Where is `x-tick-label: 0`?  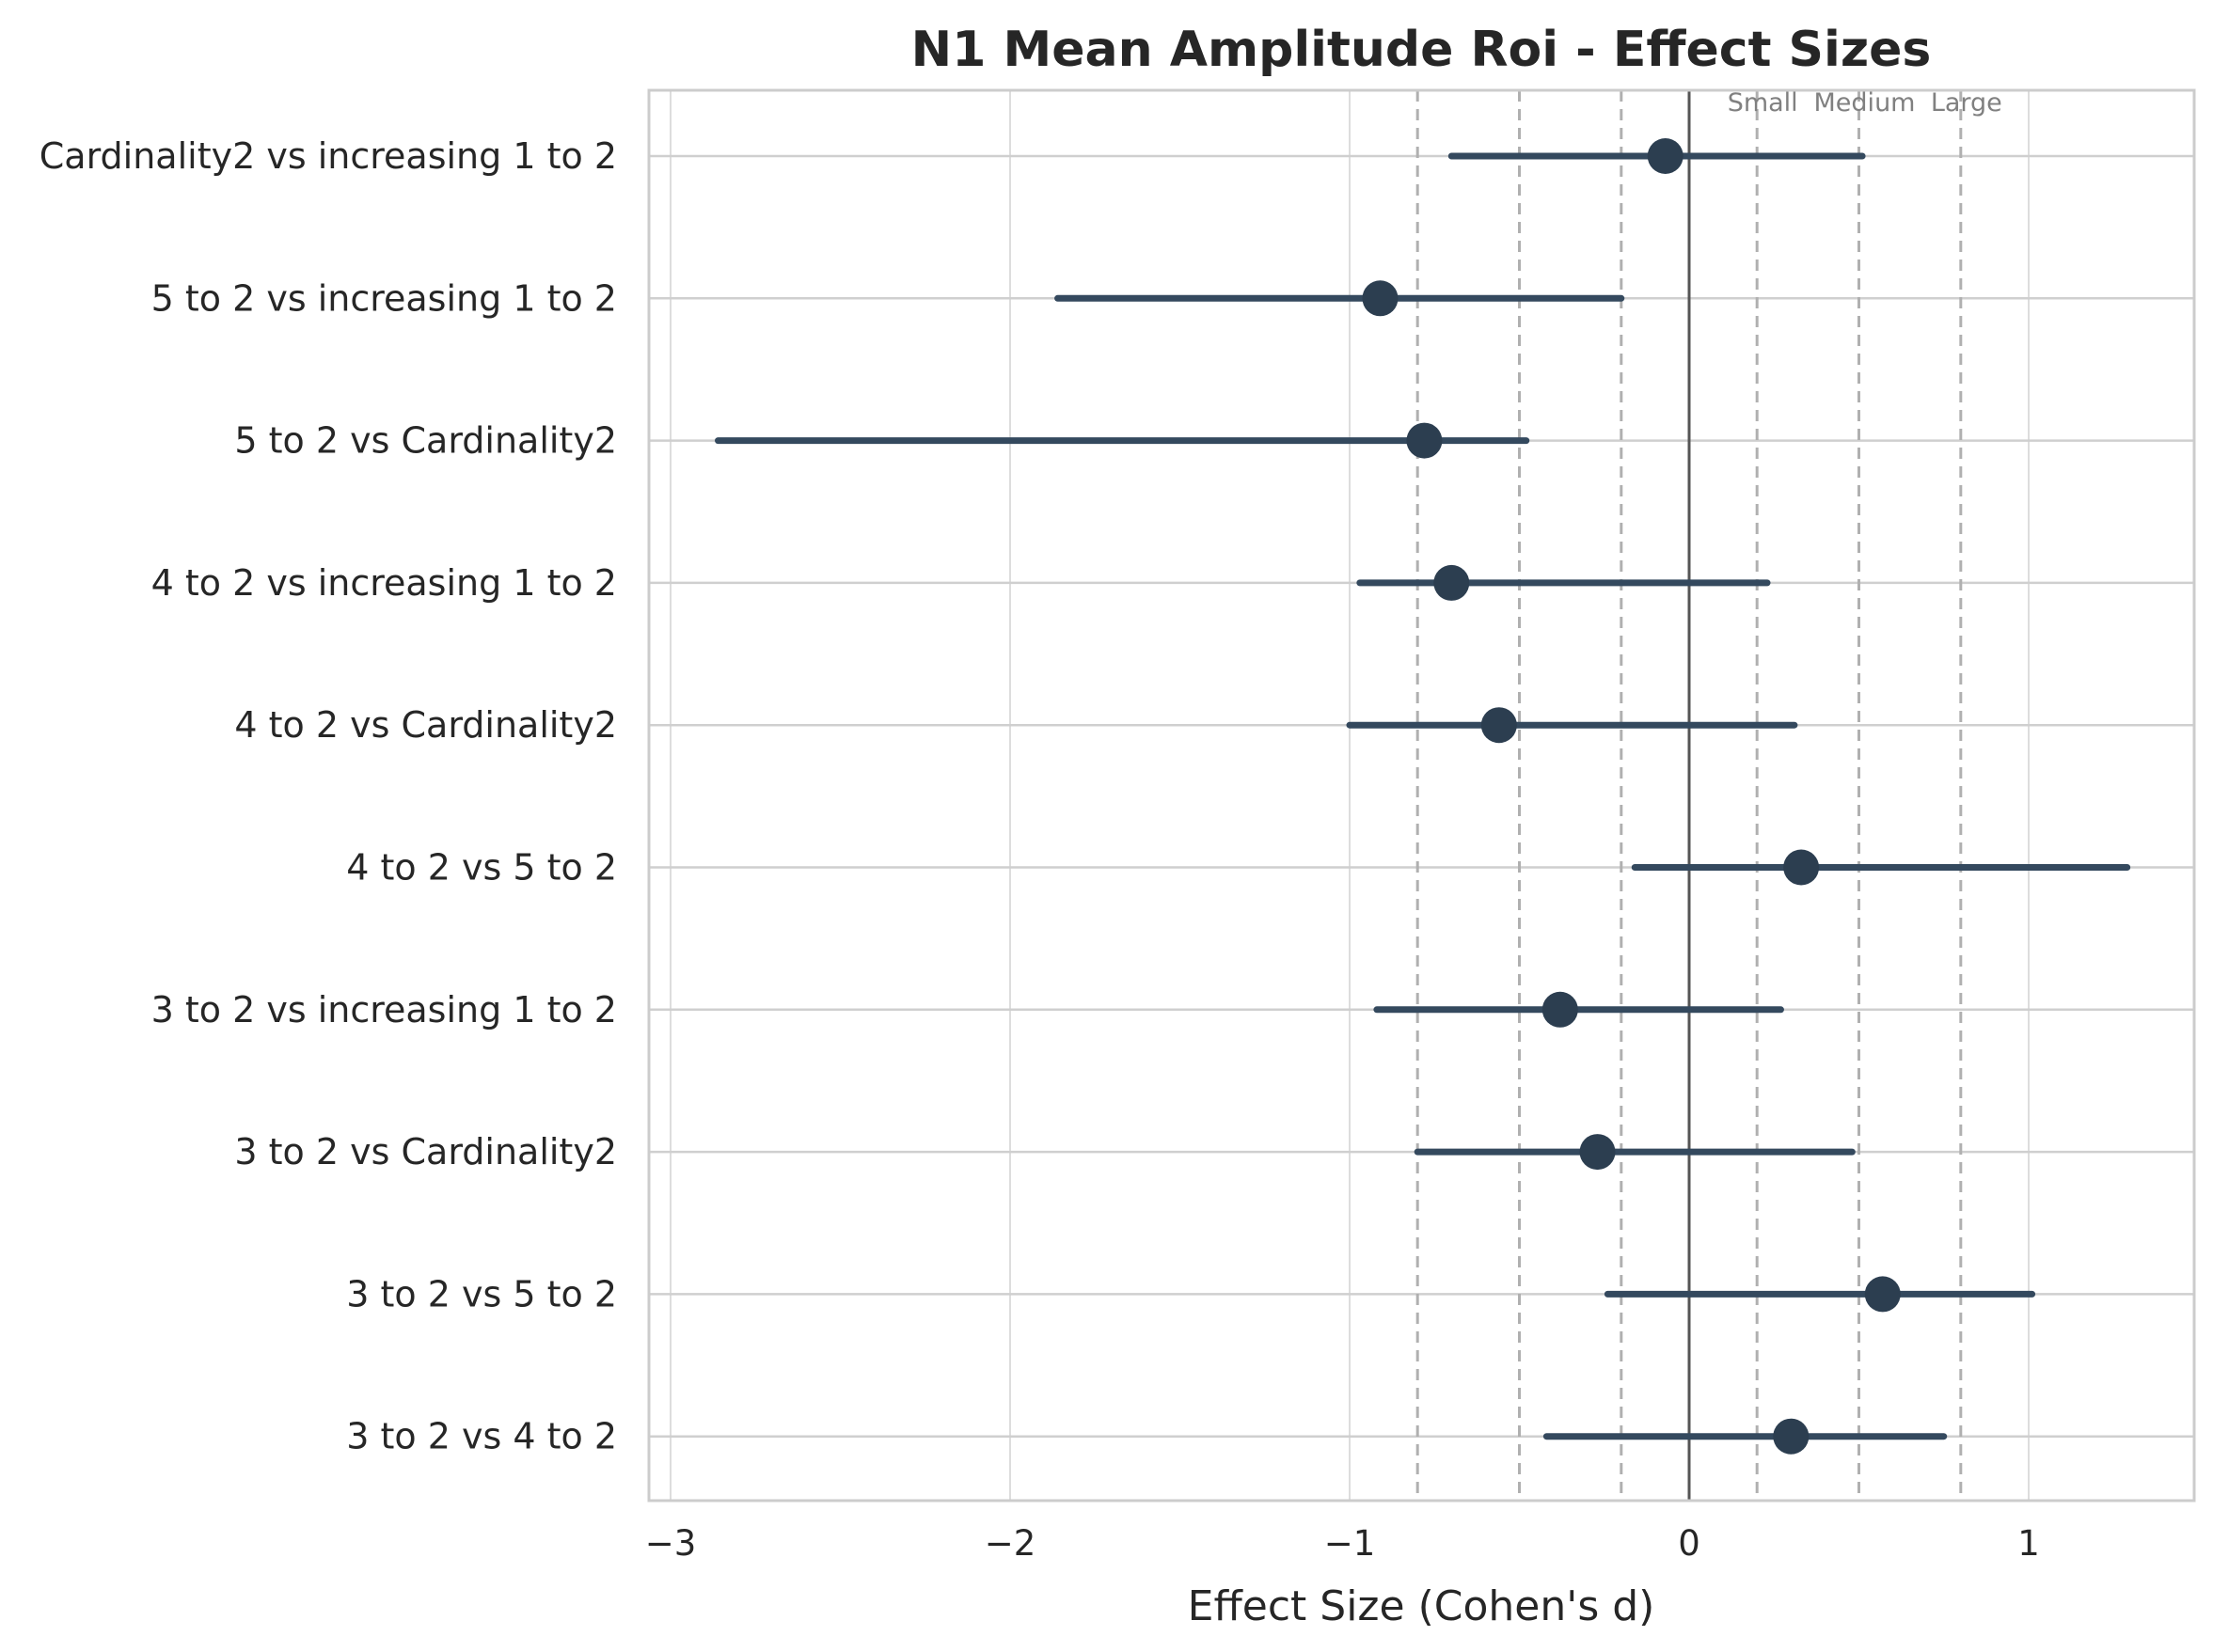
x-tick-label: 0 is located at coordinates (1689, 1544).